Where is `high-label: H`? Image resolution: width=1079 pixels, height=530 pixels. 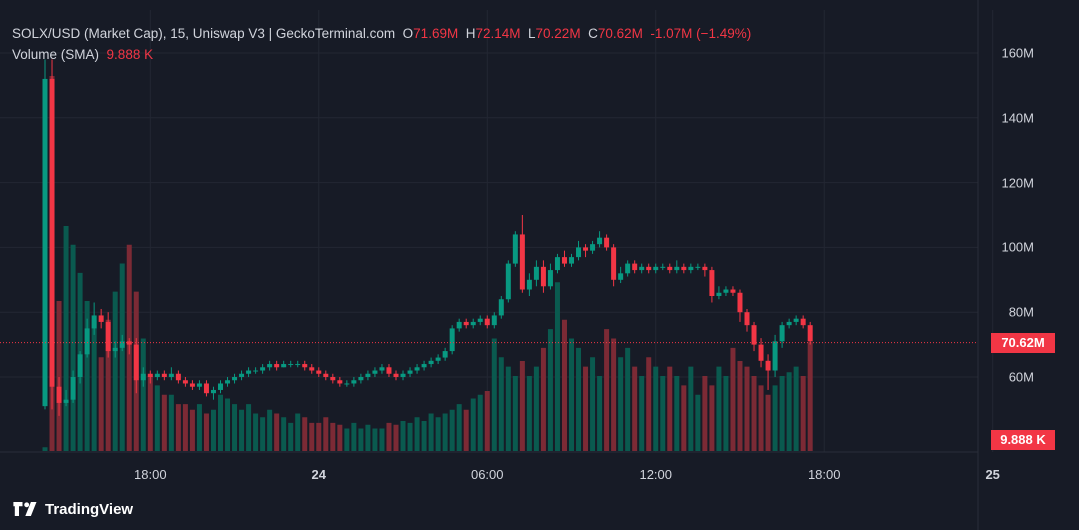
high-label: H is located at coordinates (470, 33).